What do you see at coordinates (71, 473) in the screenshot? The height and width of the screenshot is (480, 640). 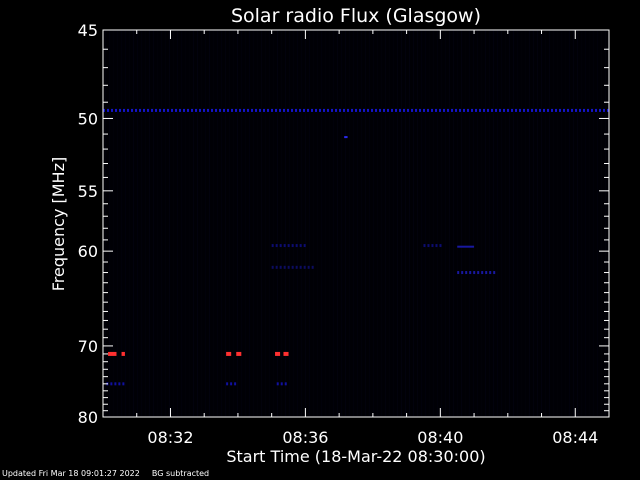 I see `updated-timestamp: Updated Fri Mar 18 09:01:27 2022` at bounding box center [71, 473].